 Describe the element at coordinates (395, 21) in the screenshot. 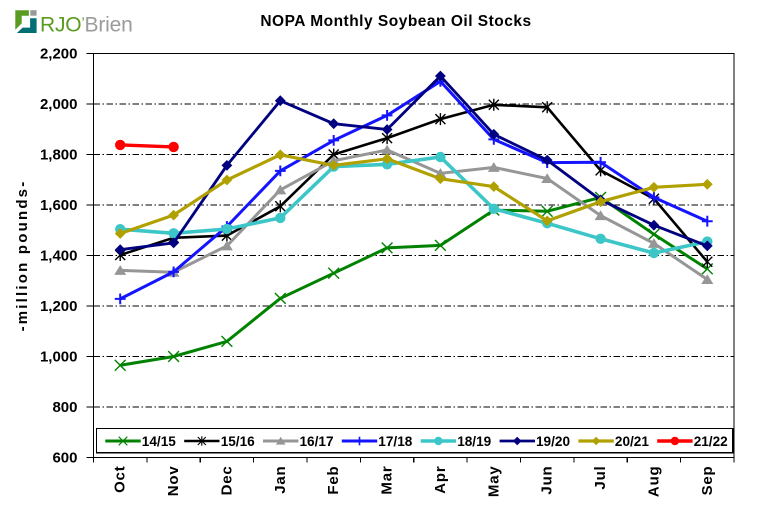

I see `svg-text:NOPA Monthly Soybean Oil Stock: NOPA Monthly Soybean Oil Stocks` at that location.